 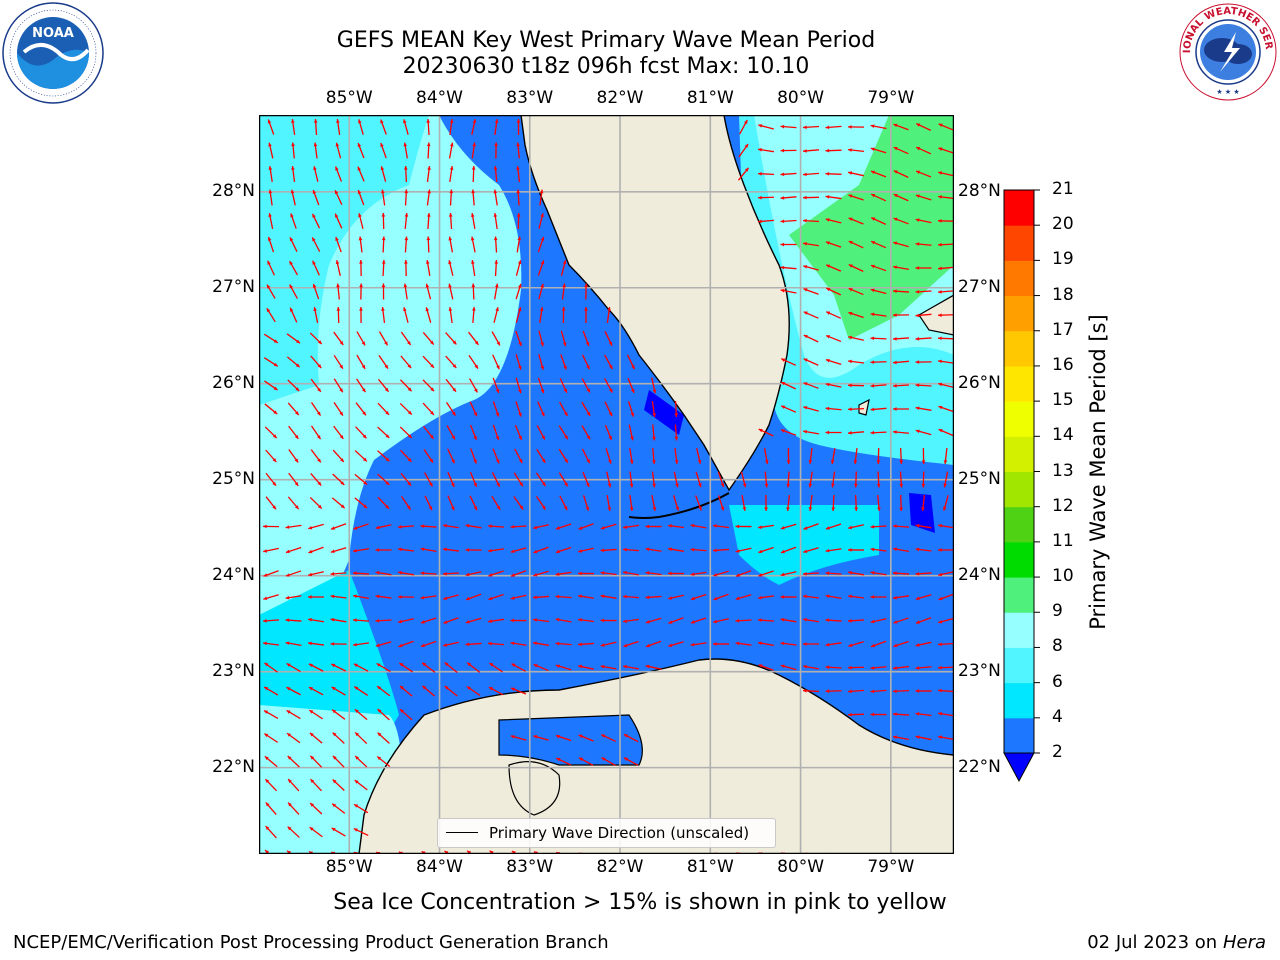 What do you see at coordinates (979, 190) in the screenshot?
I see `latitude-label-right: 28°N` at bounding box center [979, 190].